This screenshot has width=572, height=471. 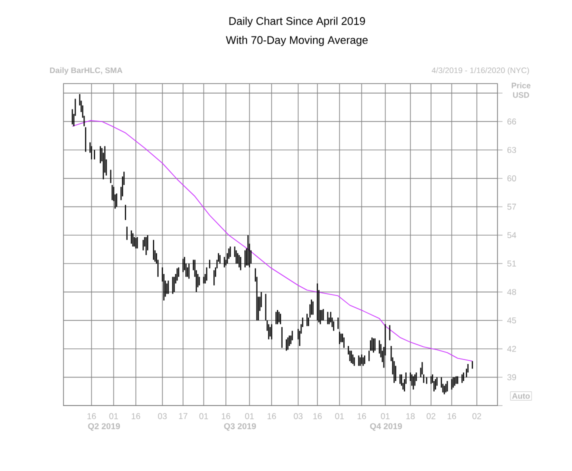 I want to click on y-tick-label: 66, so click(x=511, y=121).